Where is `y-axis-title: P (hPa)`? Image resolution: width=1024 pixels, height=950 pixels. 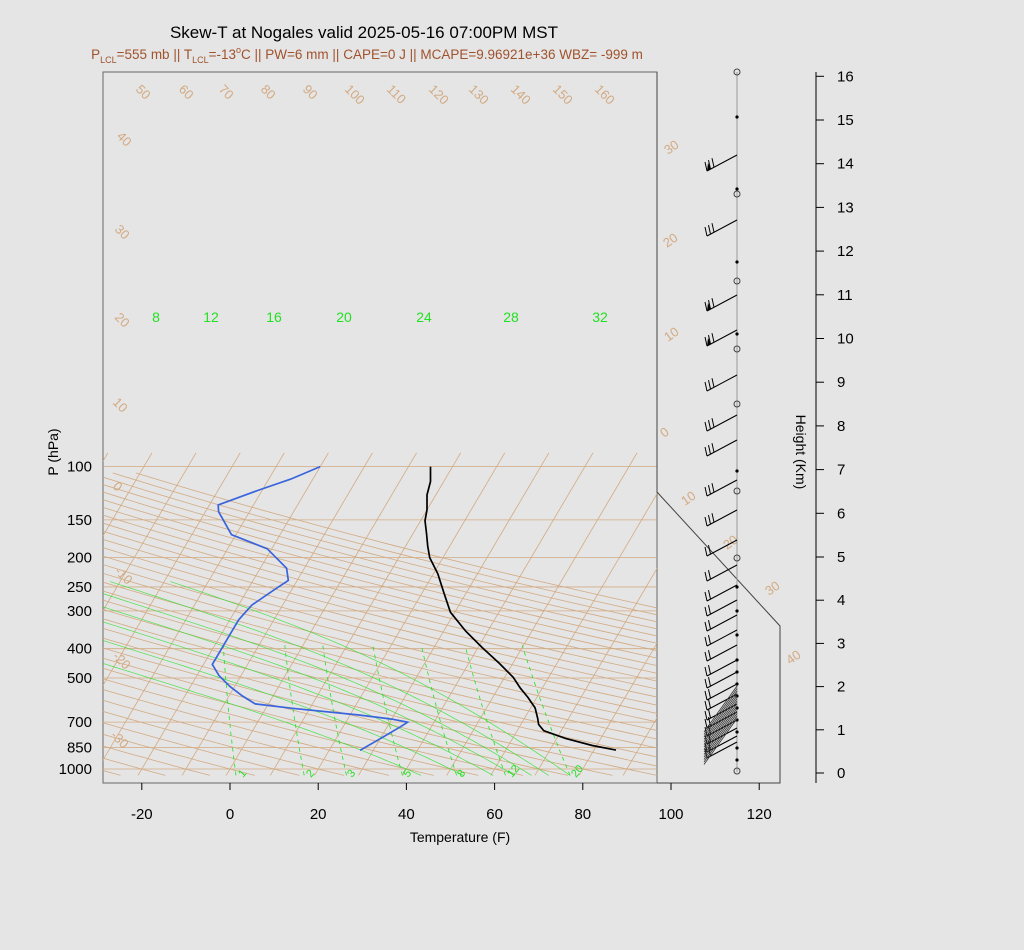
y-axis-title: P (hPa) is located at coordinates (53, 451).